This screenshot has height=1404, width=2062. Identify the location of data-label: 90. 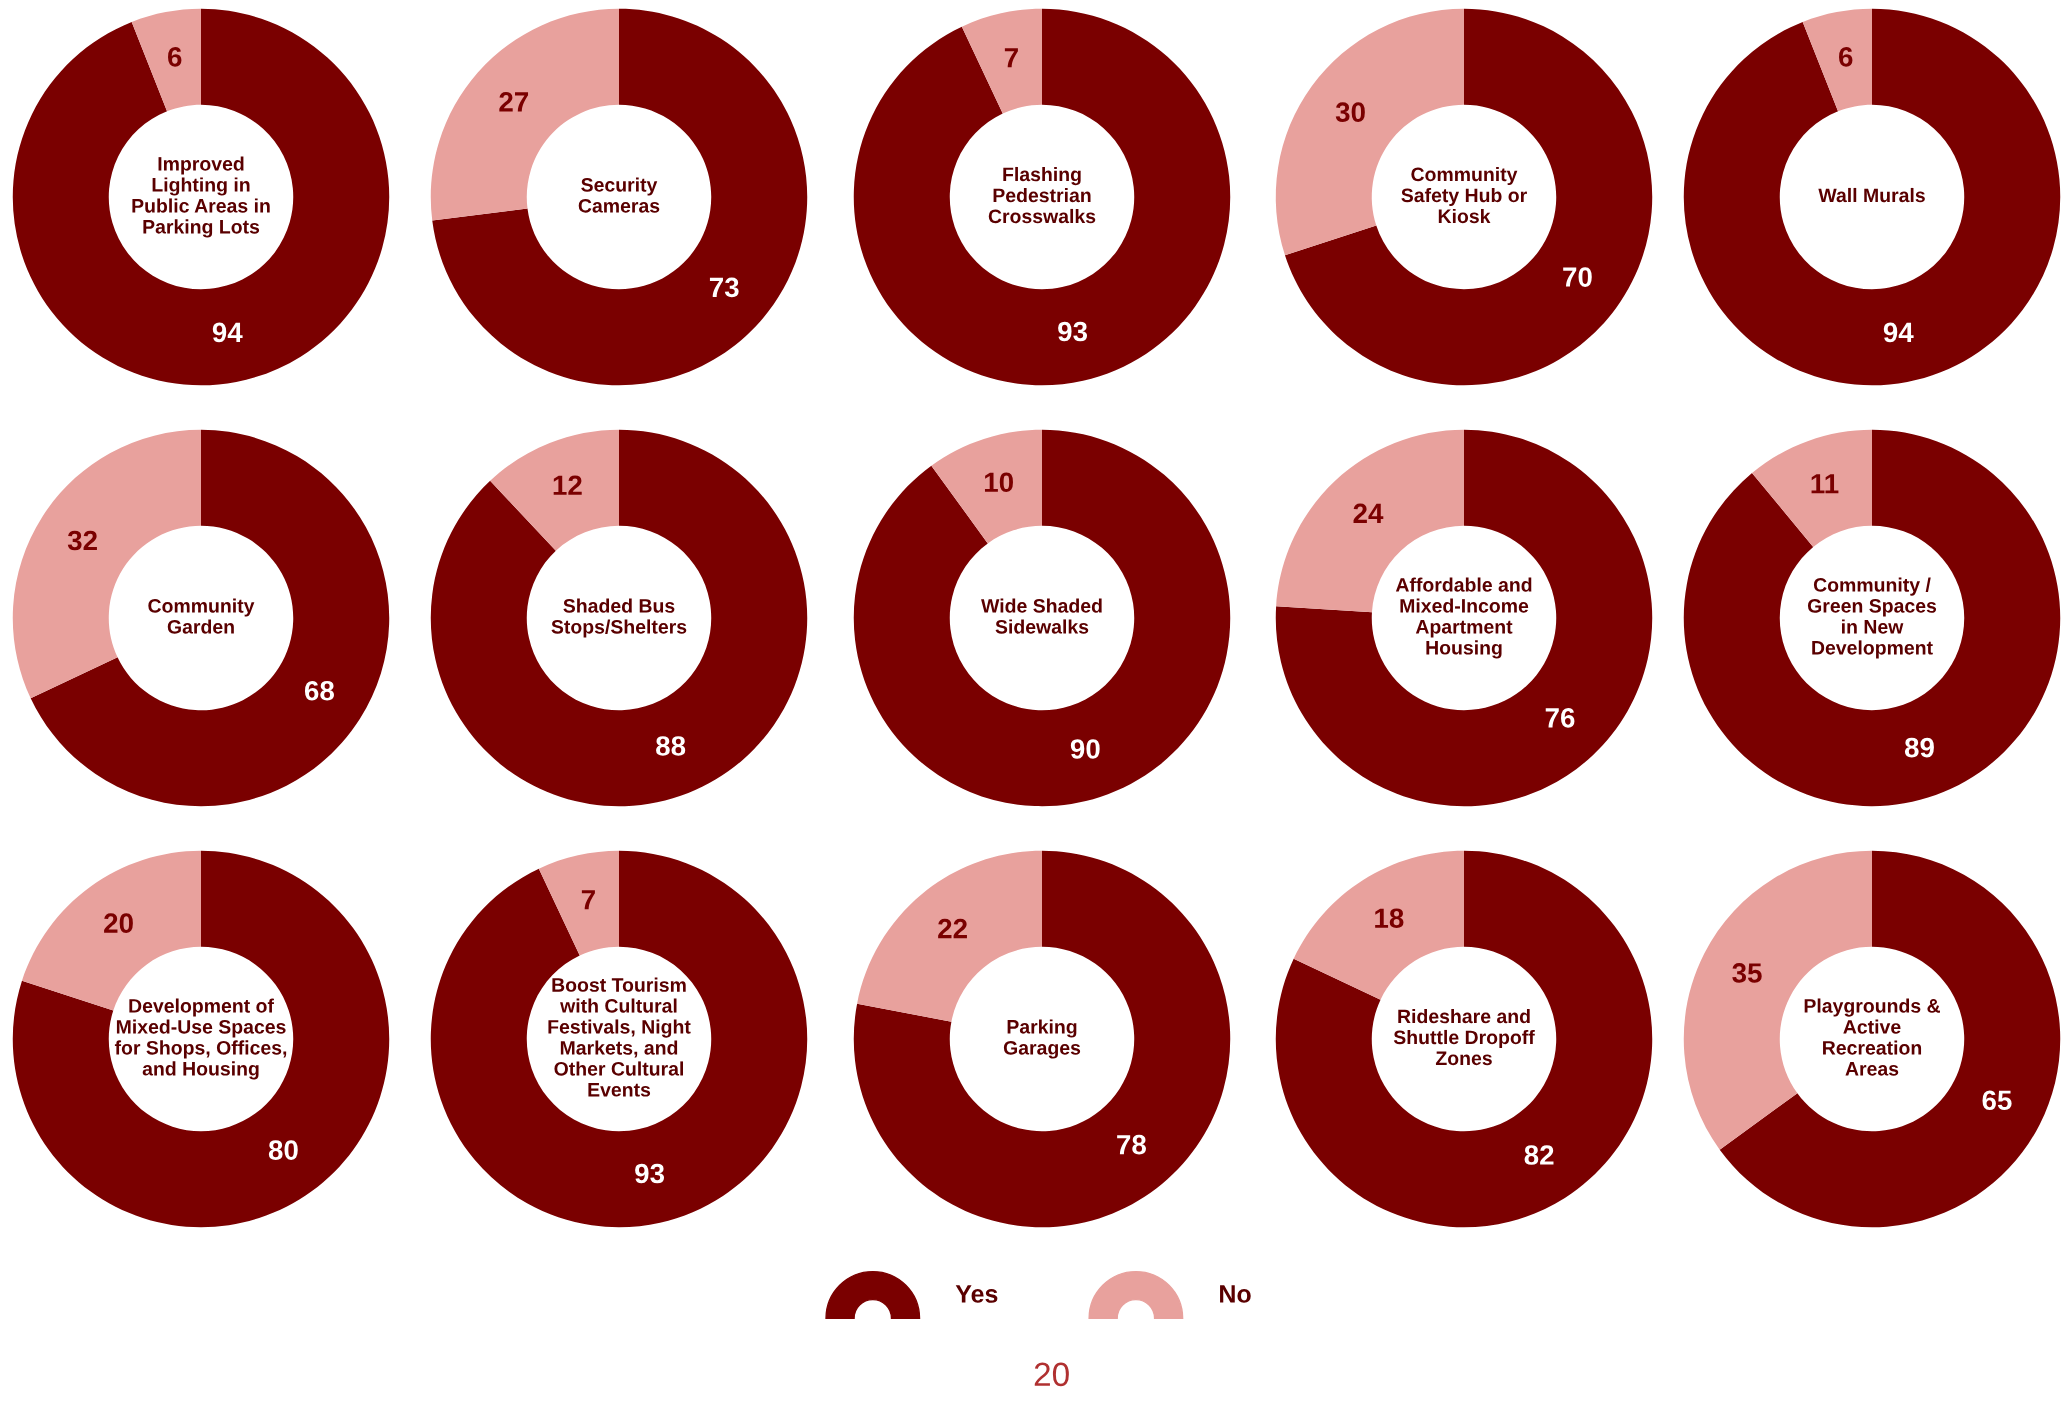
(1085, 749).